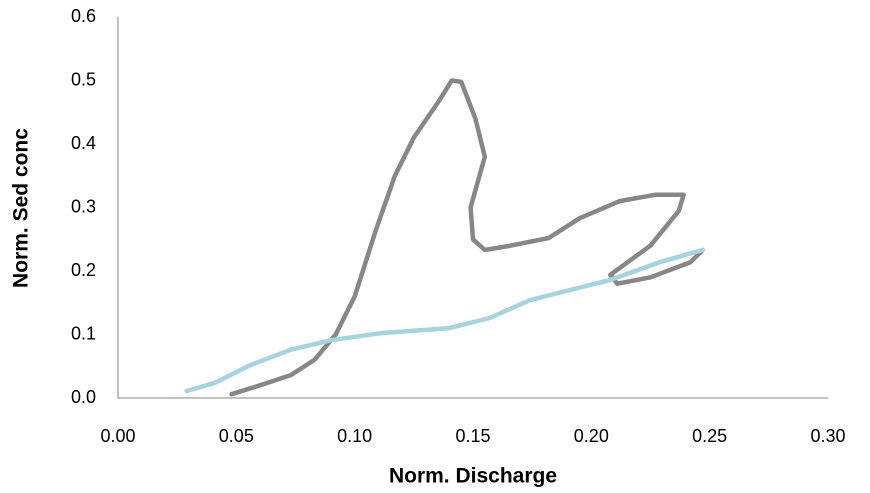  What do you see at coordinates (83, 270) in the screenshot?
I see `y-tick-label: 0.2` at bounding box center [83, 270].